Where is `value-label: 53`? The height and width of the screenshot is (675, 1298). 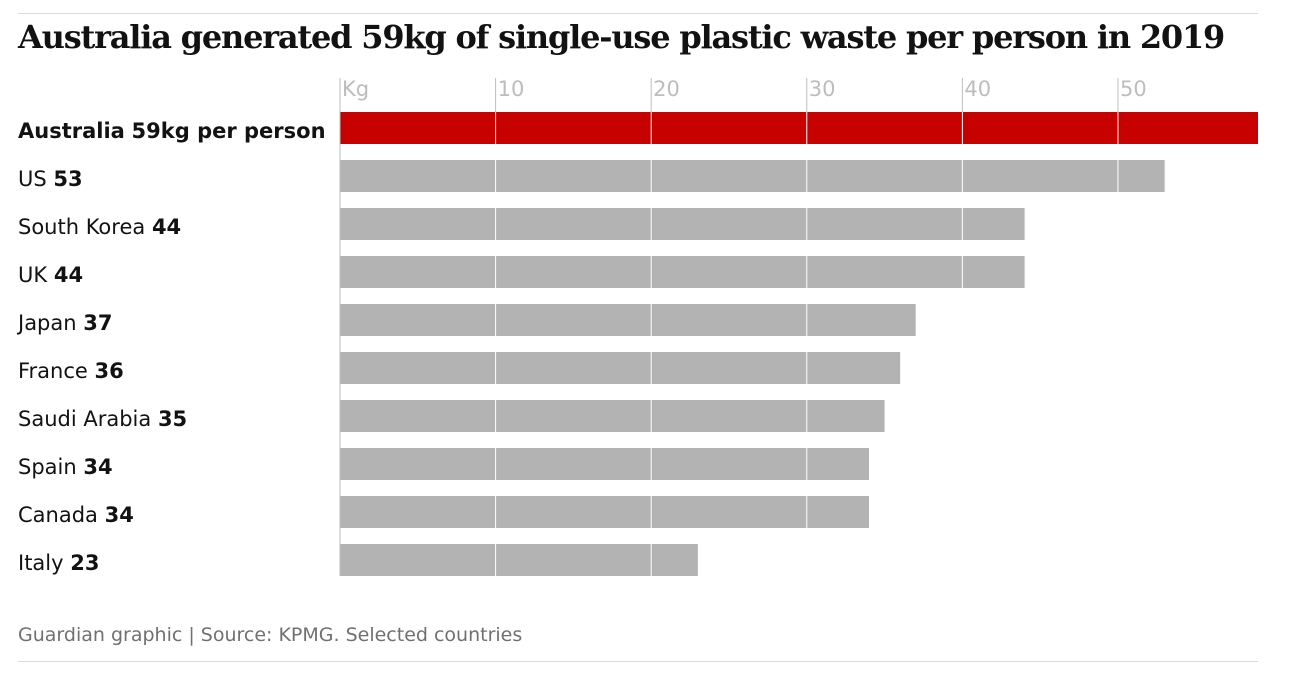
value-label: 53 is located at coordinates (68, 179).